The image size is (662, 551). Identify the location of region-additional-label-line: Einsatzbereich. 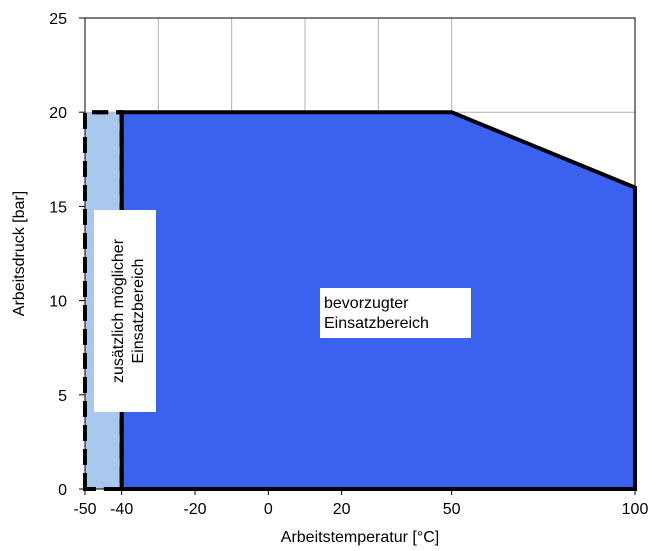
(138, 311).